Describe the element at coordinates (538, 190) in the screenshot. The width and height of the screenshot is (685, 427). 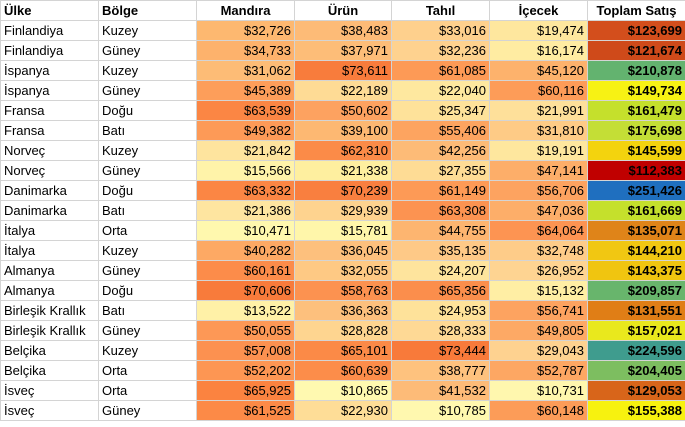
I see `beverage-cell: $56,706` at that location.